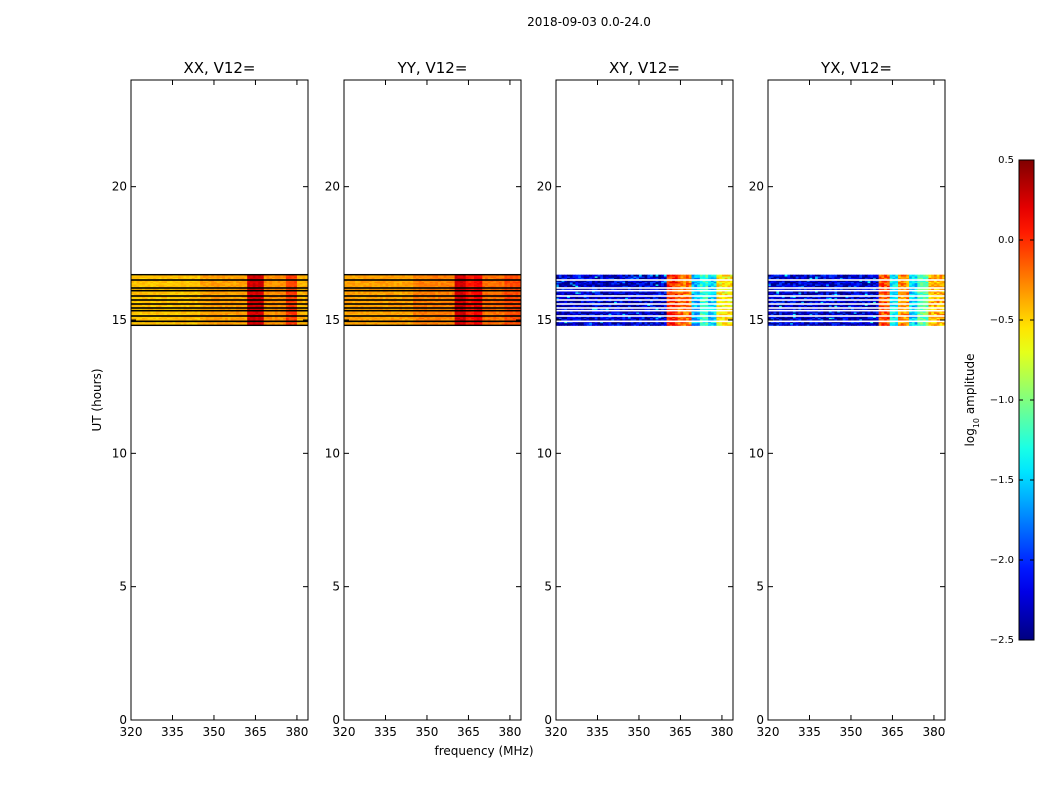 The width and height of the screenshot is (1050, 800). I want to click on colorbar-tick-label: −2.0, so click(1002, 560).